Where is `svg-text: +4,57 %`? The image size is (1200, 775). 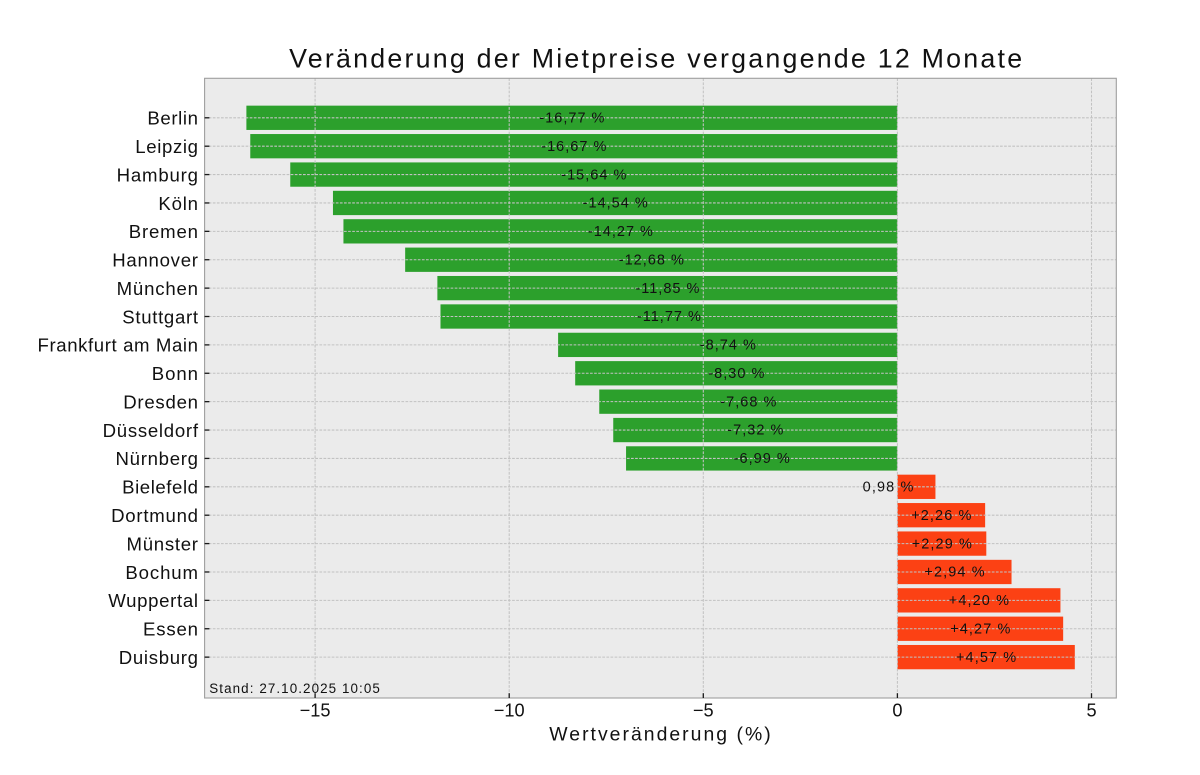
svg-text: +4,57 % is located at coordinates (986, 658).